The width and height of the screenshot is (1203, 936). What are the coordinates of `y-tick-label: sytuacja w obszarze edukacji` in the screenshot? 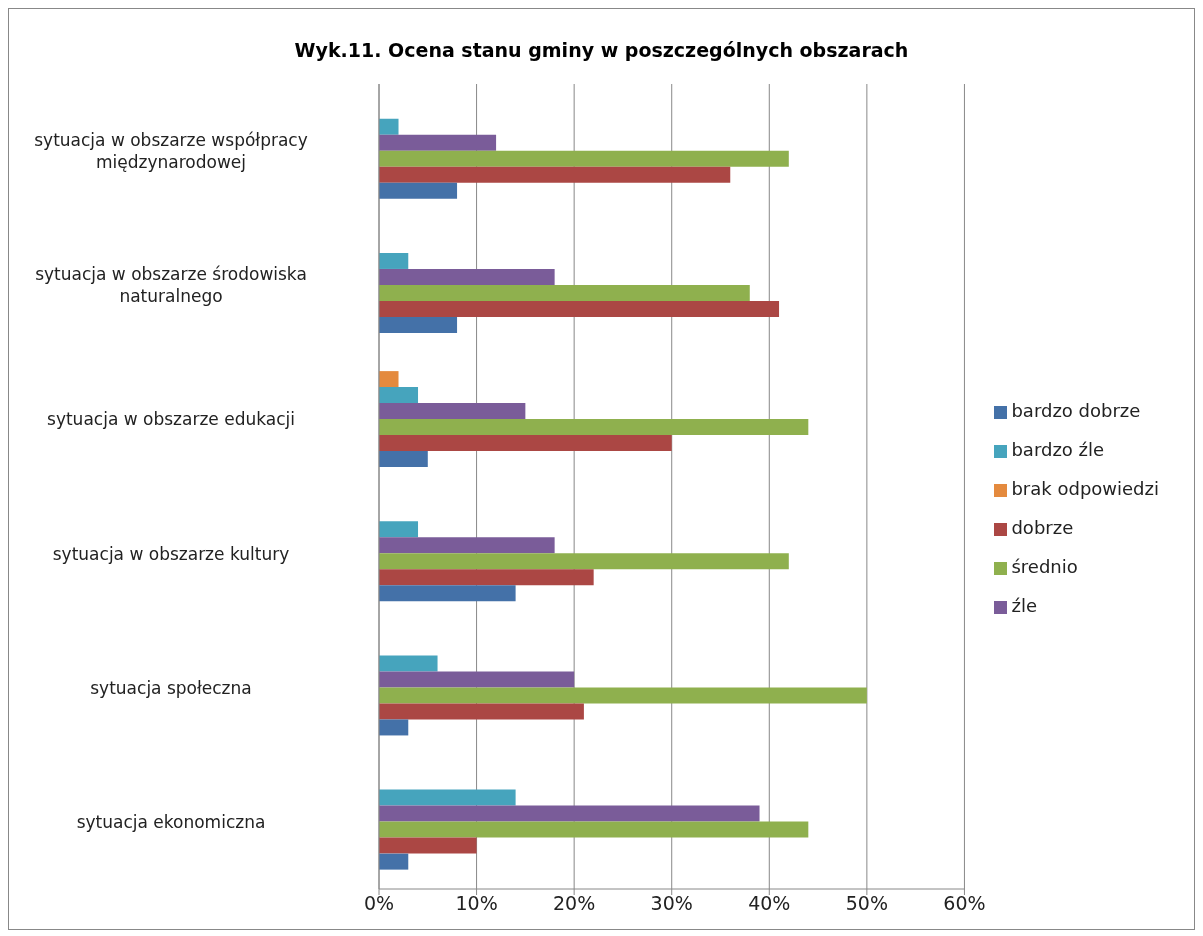 It's located at (171, 419).